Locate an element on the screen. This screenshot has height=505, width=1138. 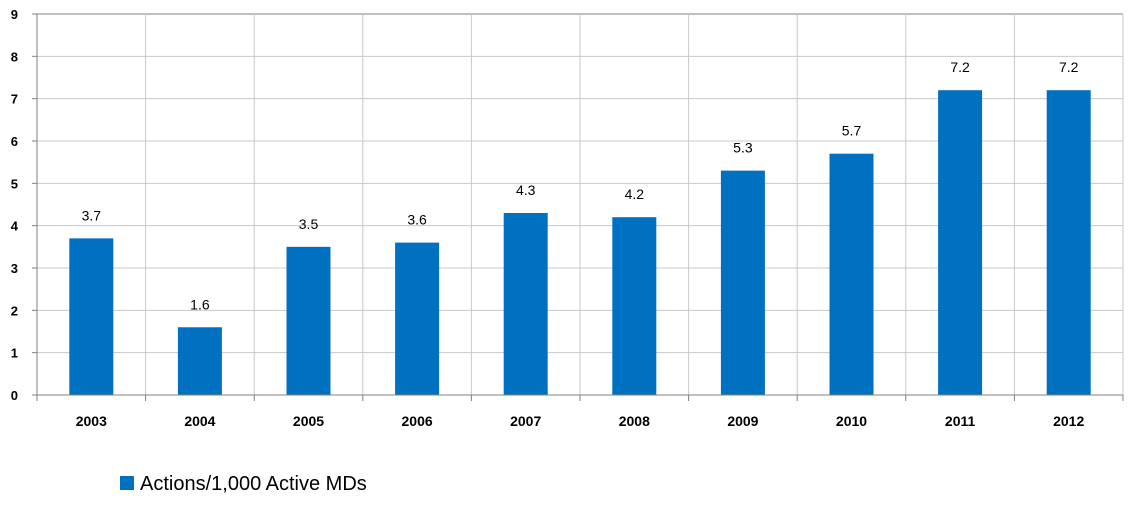
data-label: 4.2 is located at coordinates (635, 194).